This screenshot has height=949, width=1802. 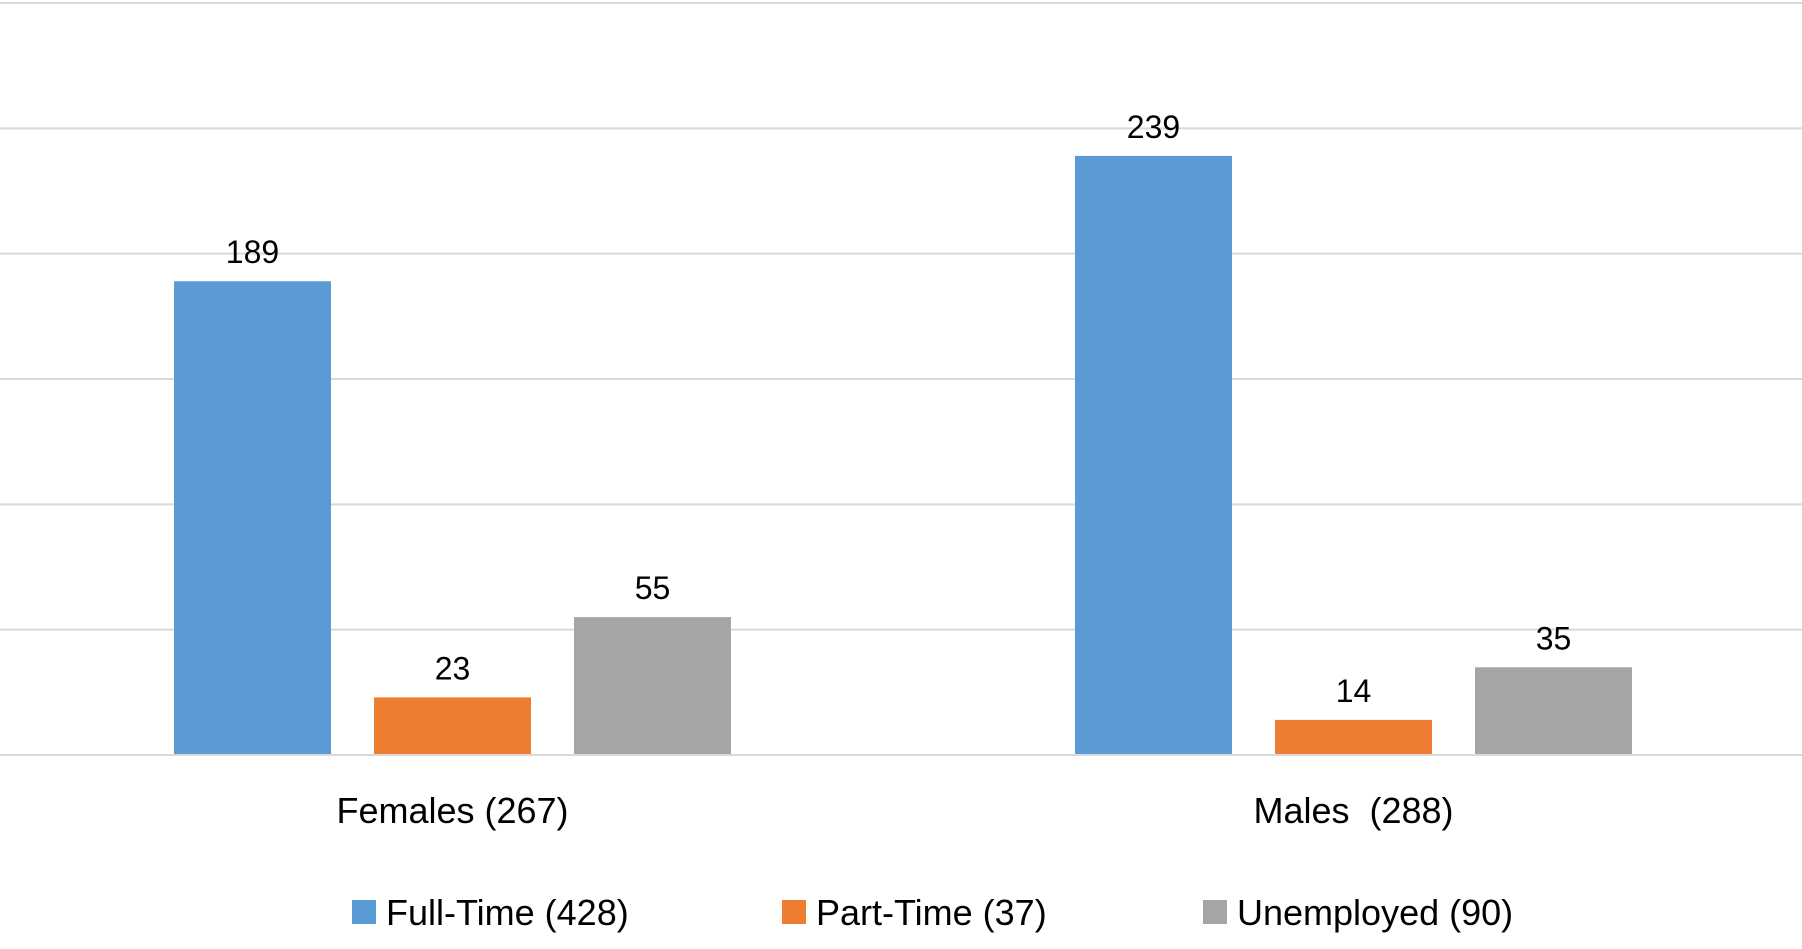 What do you see at coordinates (507, 912) in the screenshot?
I see `legend-label: Full-Time (428)` at bounding box center [507, 912].